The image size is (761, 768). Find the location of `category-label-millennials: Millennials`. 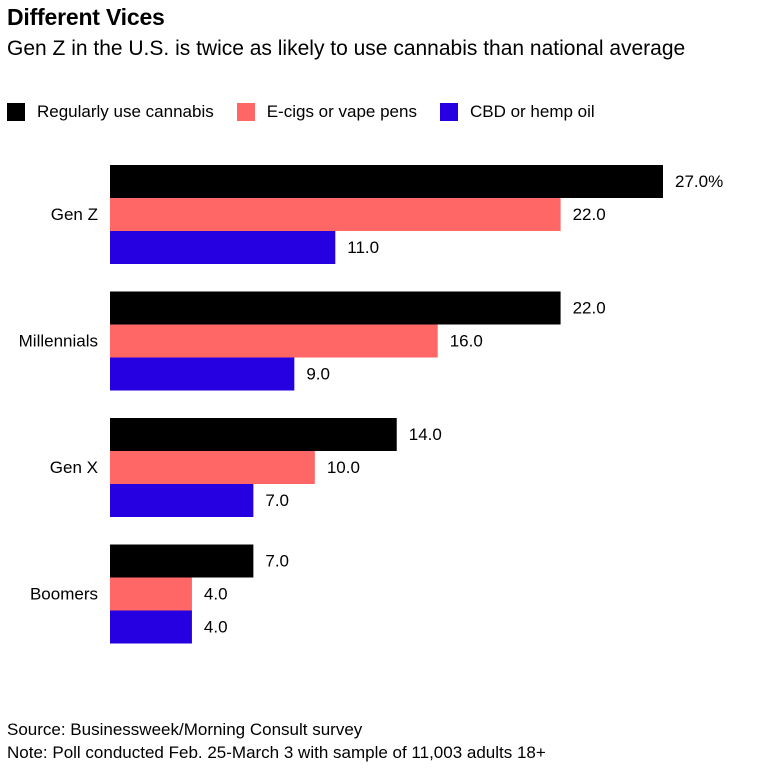

category-label-millennials: Millennials is located at coordinates (58, 341).